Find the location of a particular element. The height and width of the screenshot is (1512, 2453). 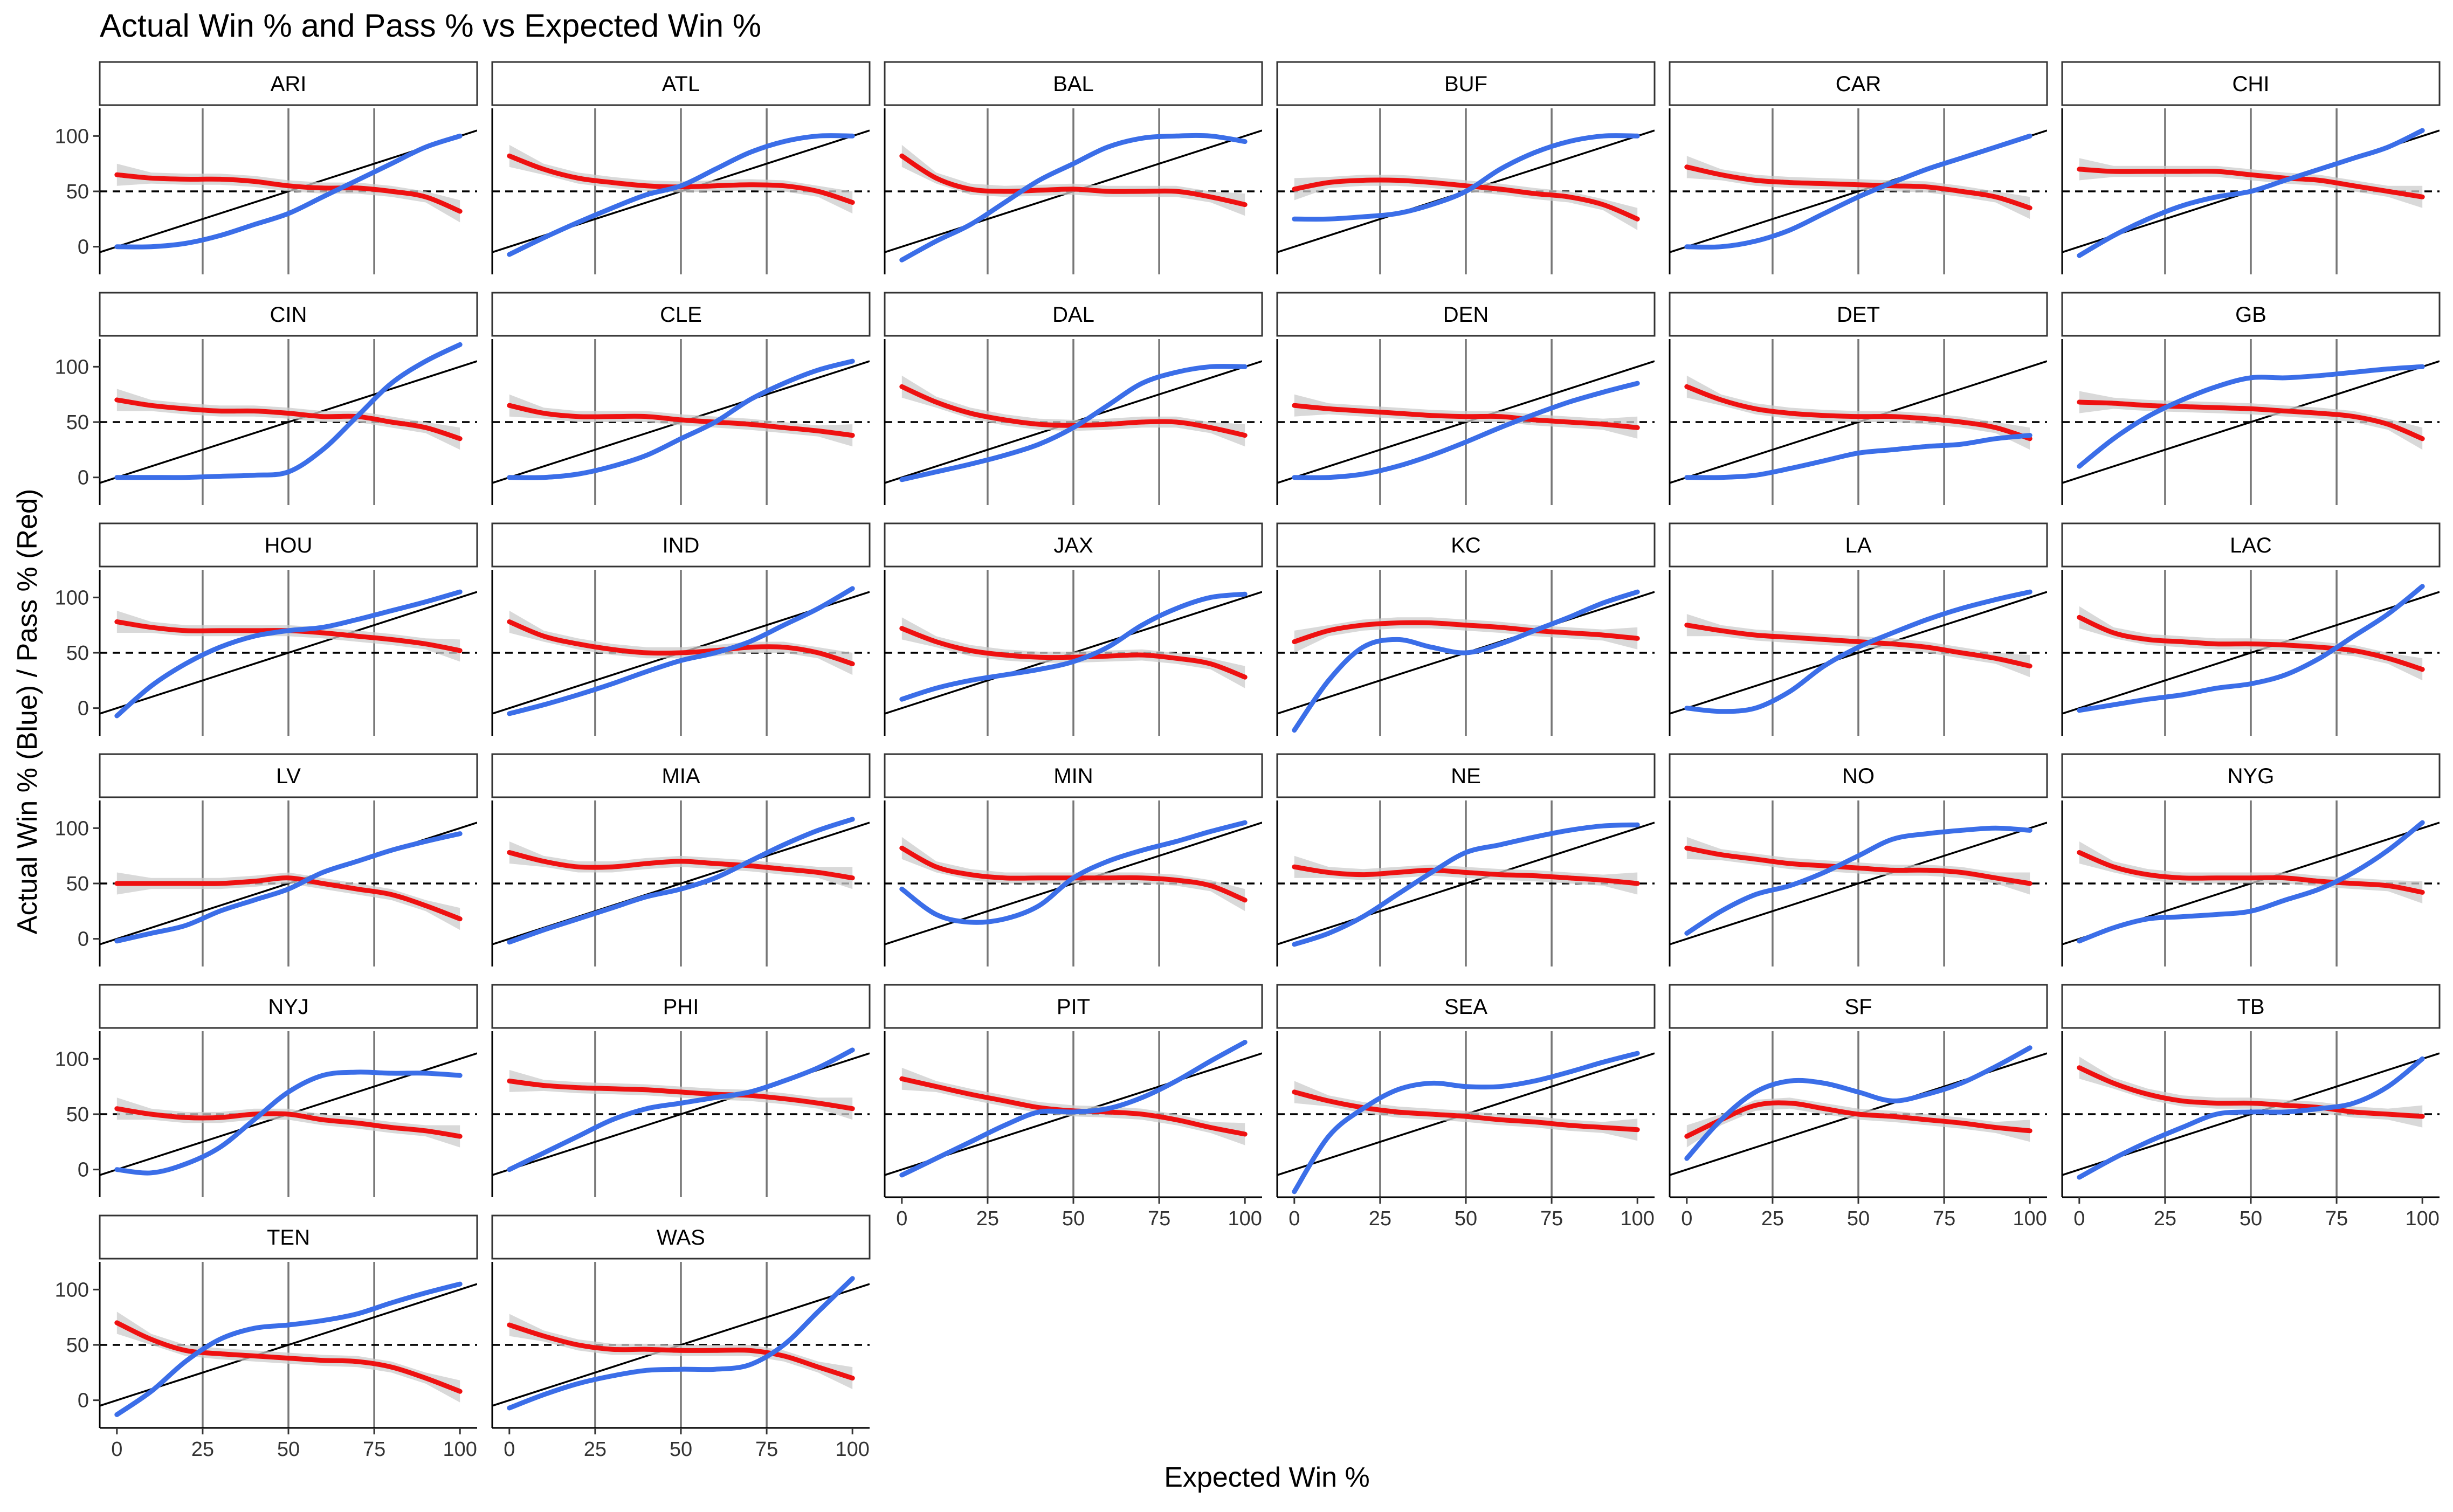

panel-gb: GB is located at coordinates (2251, 398).